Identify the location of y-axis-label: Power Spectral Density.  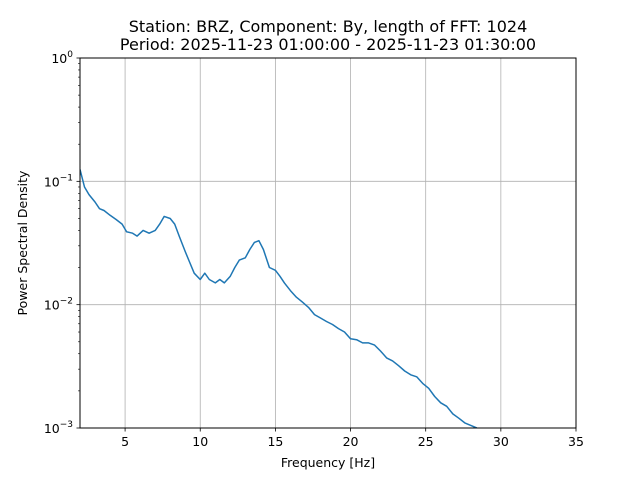
(22, 242).